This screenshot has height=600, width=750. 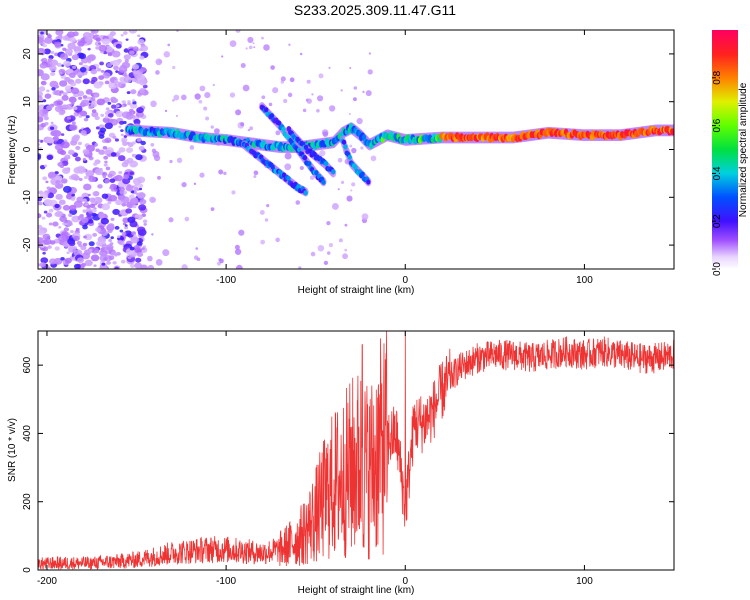 What do you see at coordinates (27, 149) in the screenshot?
I see `y-tick-label: 0` at bounding box center [27, 149].